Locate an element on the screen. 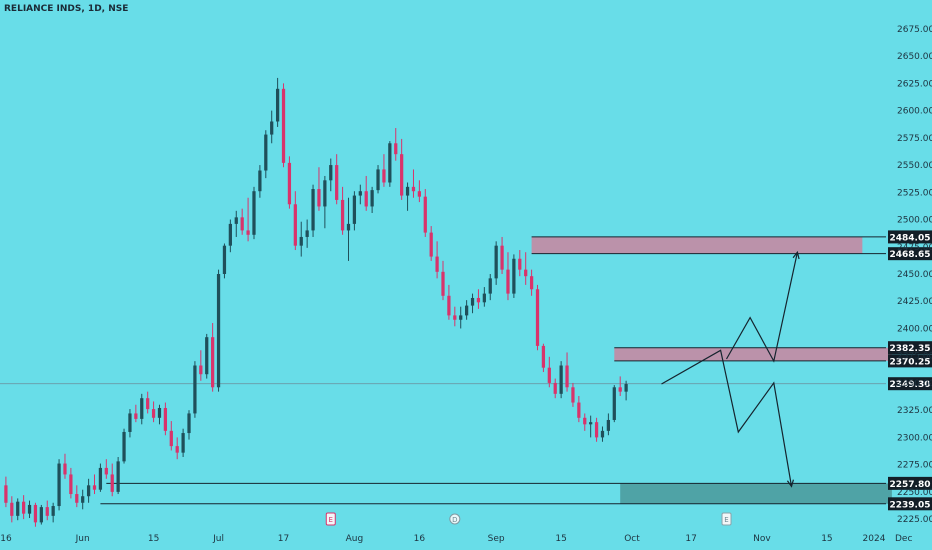 The height and width of the screenshot is (550, 932). event-marker-0: E is located at coordinates (330, 519).